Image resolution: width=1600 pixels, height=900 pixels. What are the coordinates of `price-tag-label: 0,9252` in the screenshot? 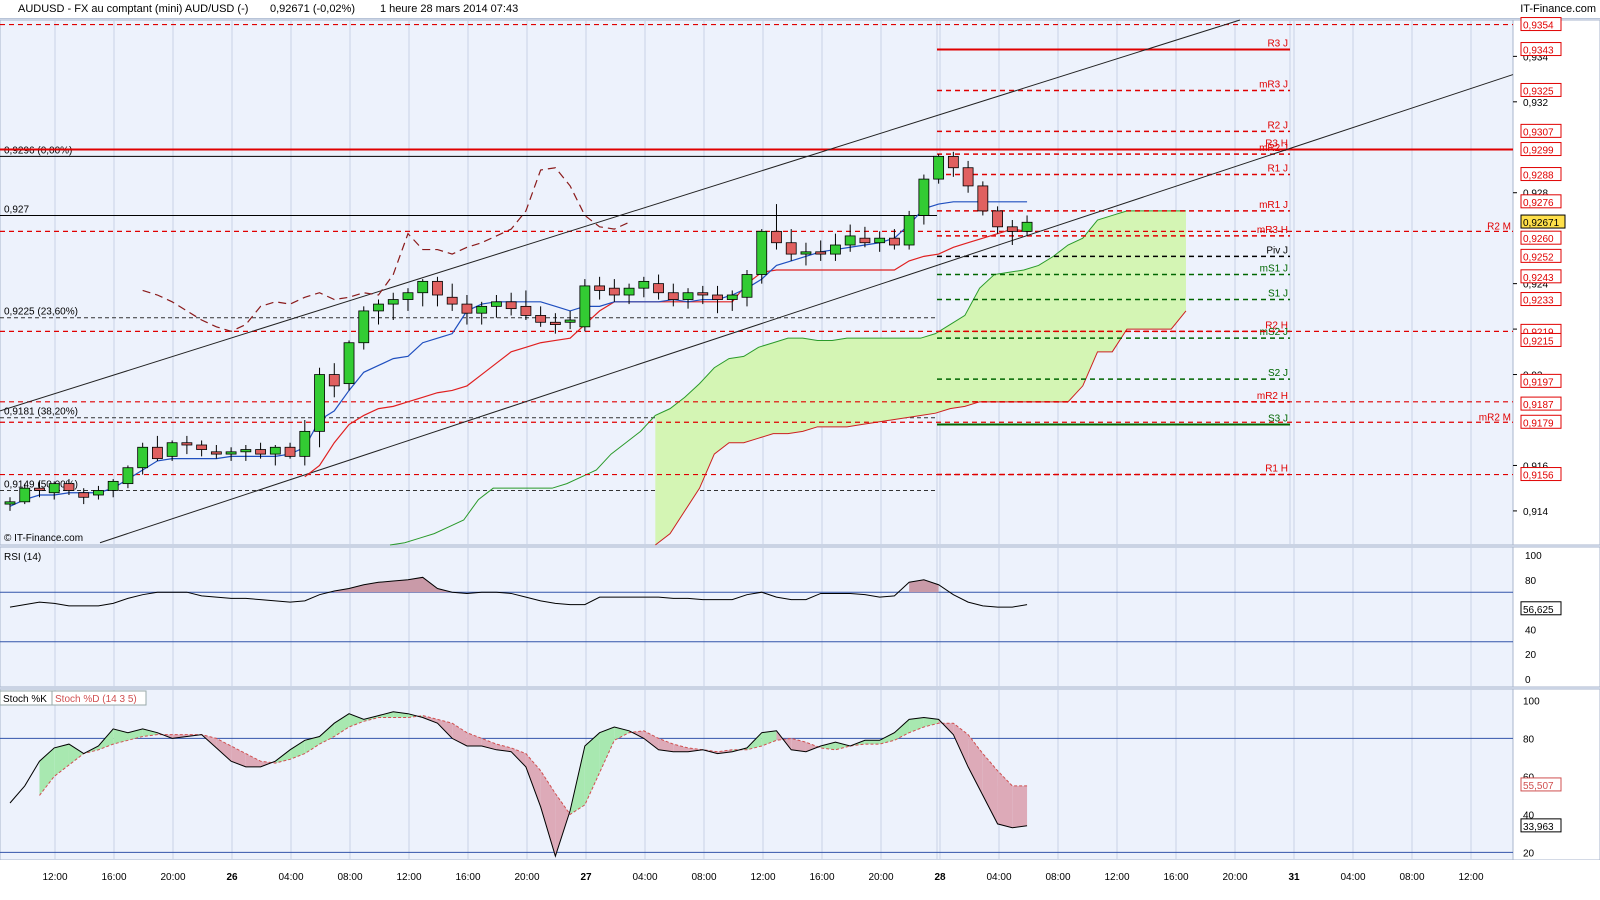 It's located at (1538, 257).